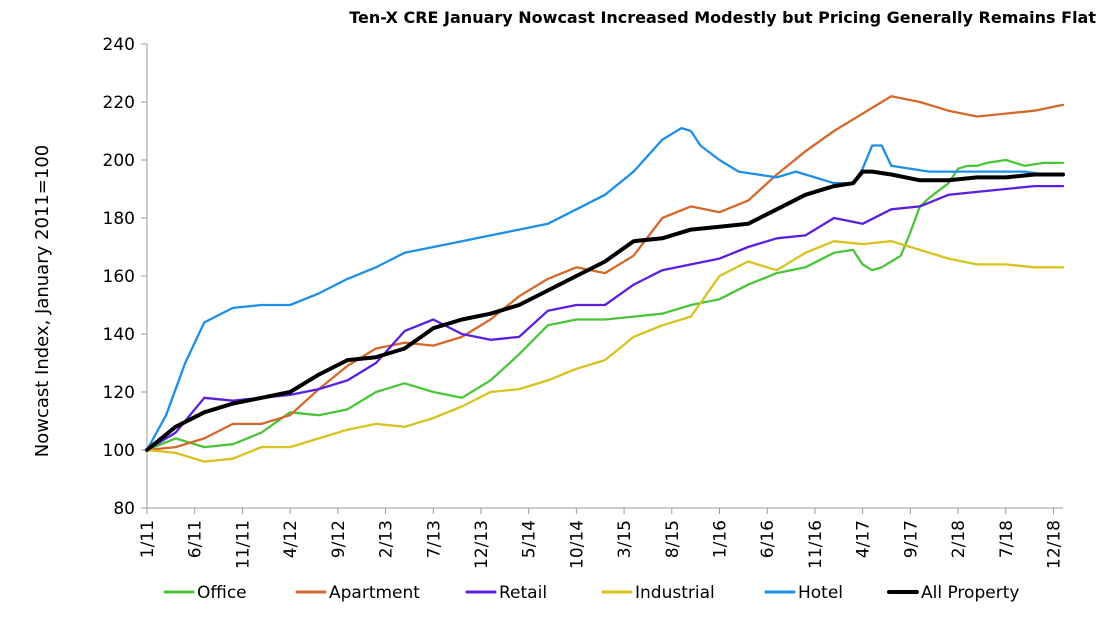 Image resolution: width=1107 pixels, height=619 pixels. What do you see at coordinates (959, 539) in the screenshot?
I see `x-tick-label: 2/18` at bounding box center [959, 539].